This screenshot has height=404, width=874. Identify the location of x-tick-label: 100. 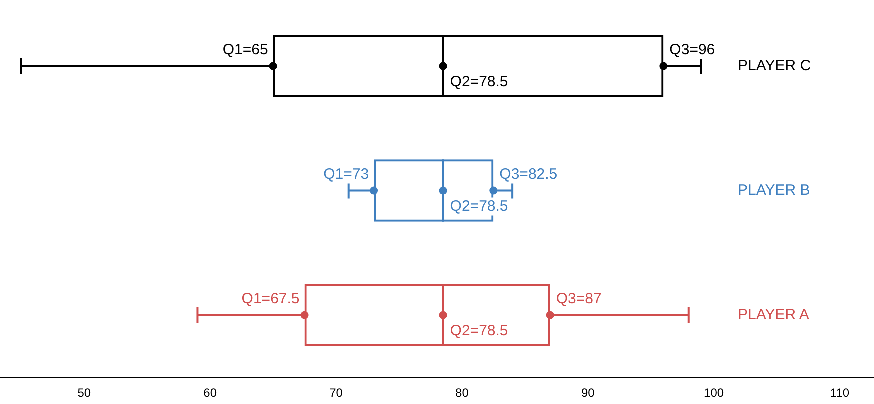
(714, 393).